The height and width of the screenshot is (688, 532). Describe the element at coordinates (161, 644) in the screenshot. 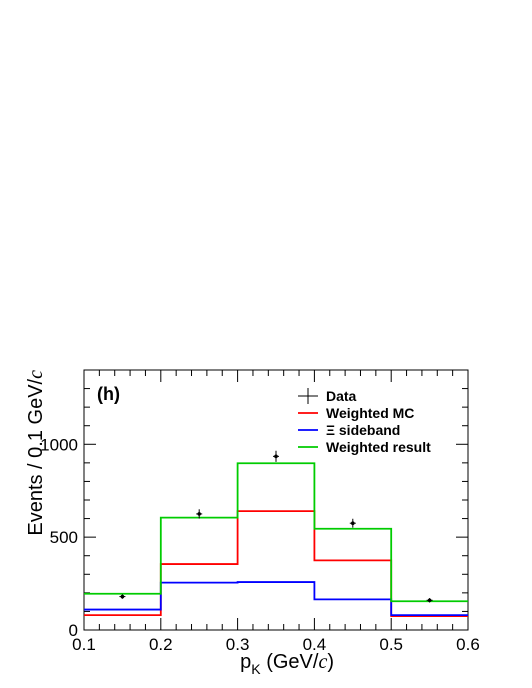

I see `x-tick-label: 0.2` at that location.